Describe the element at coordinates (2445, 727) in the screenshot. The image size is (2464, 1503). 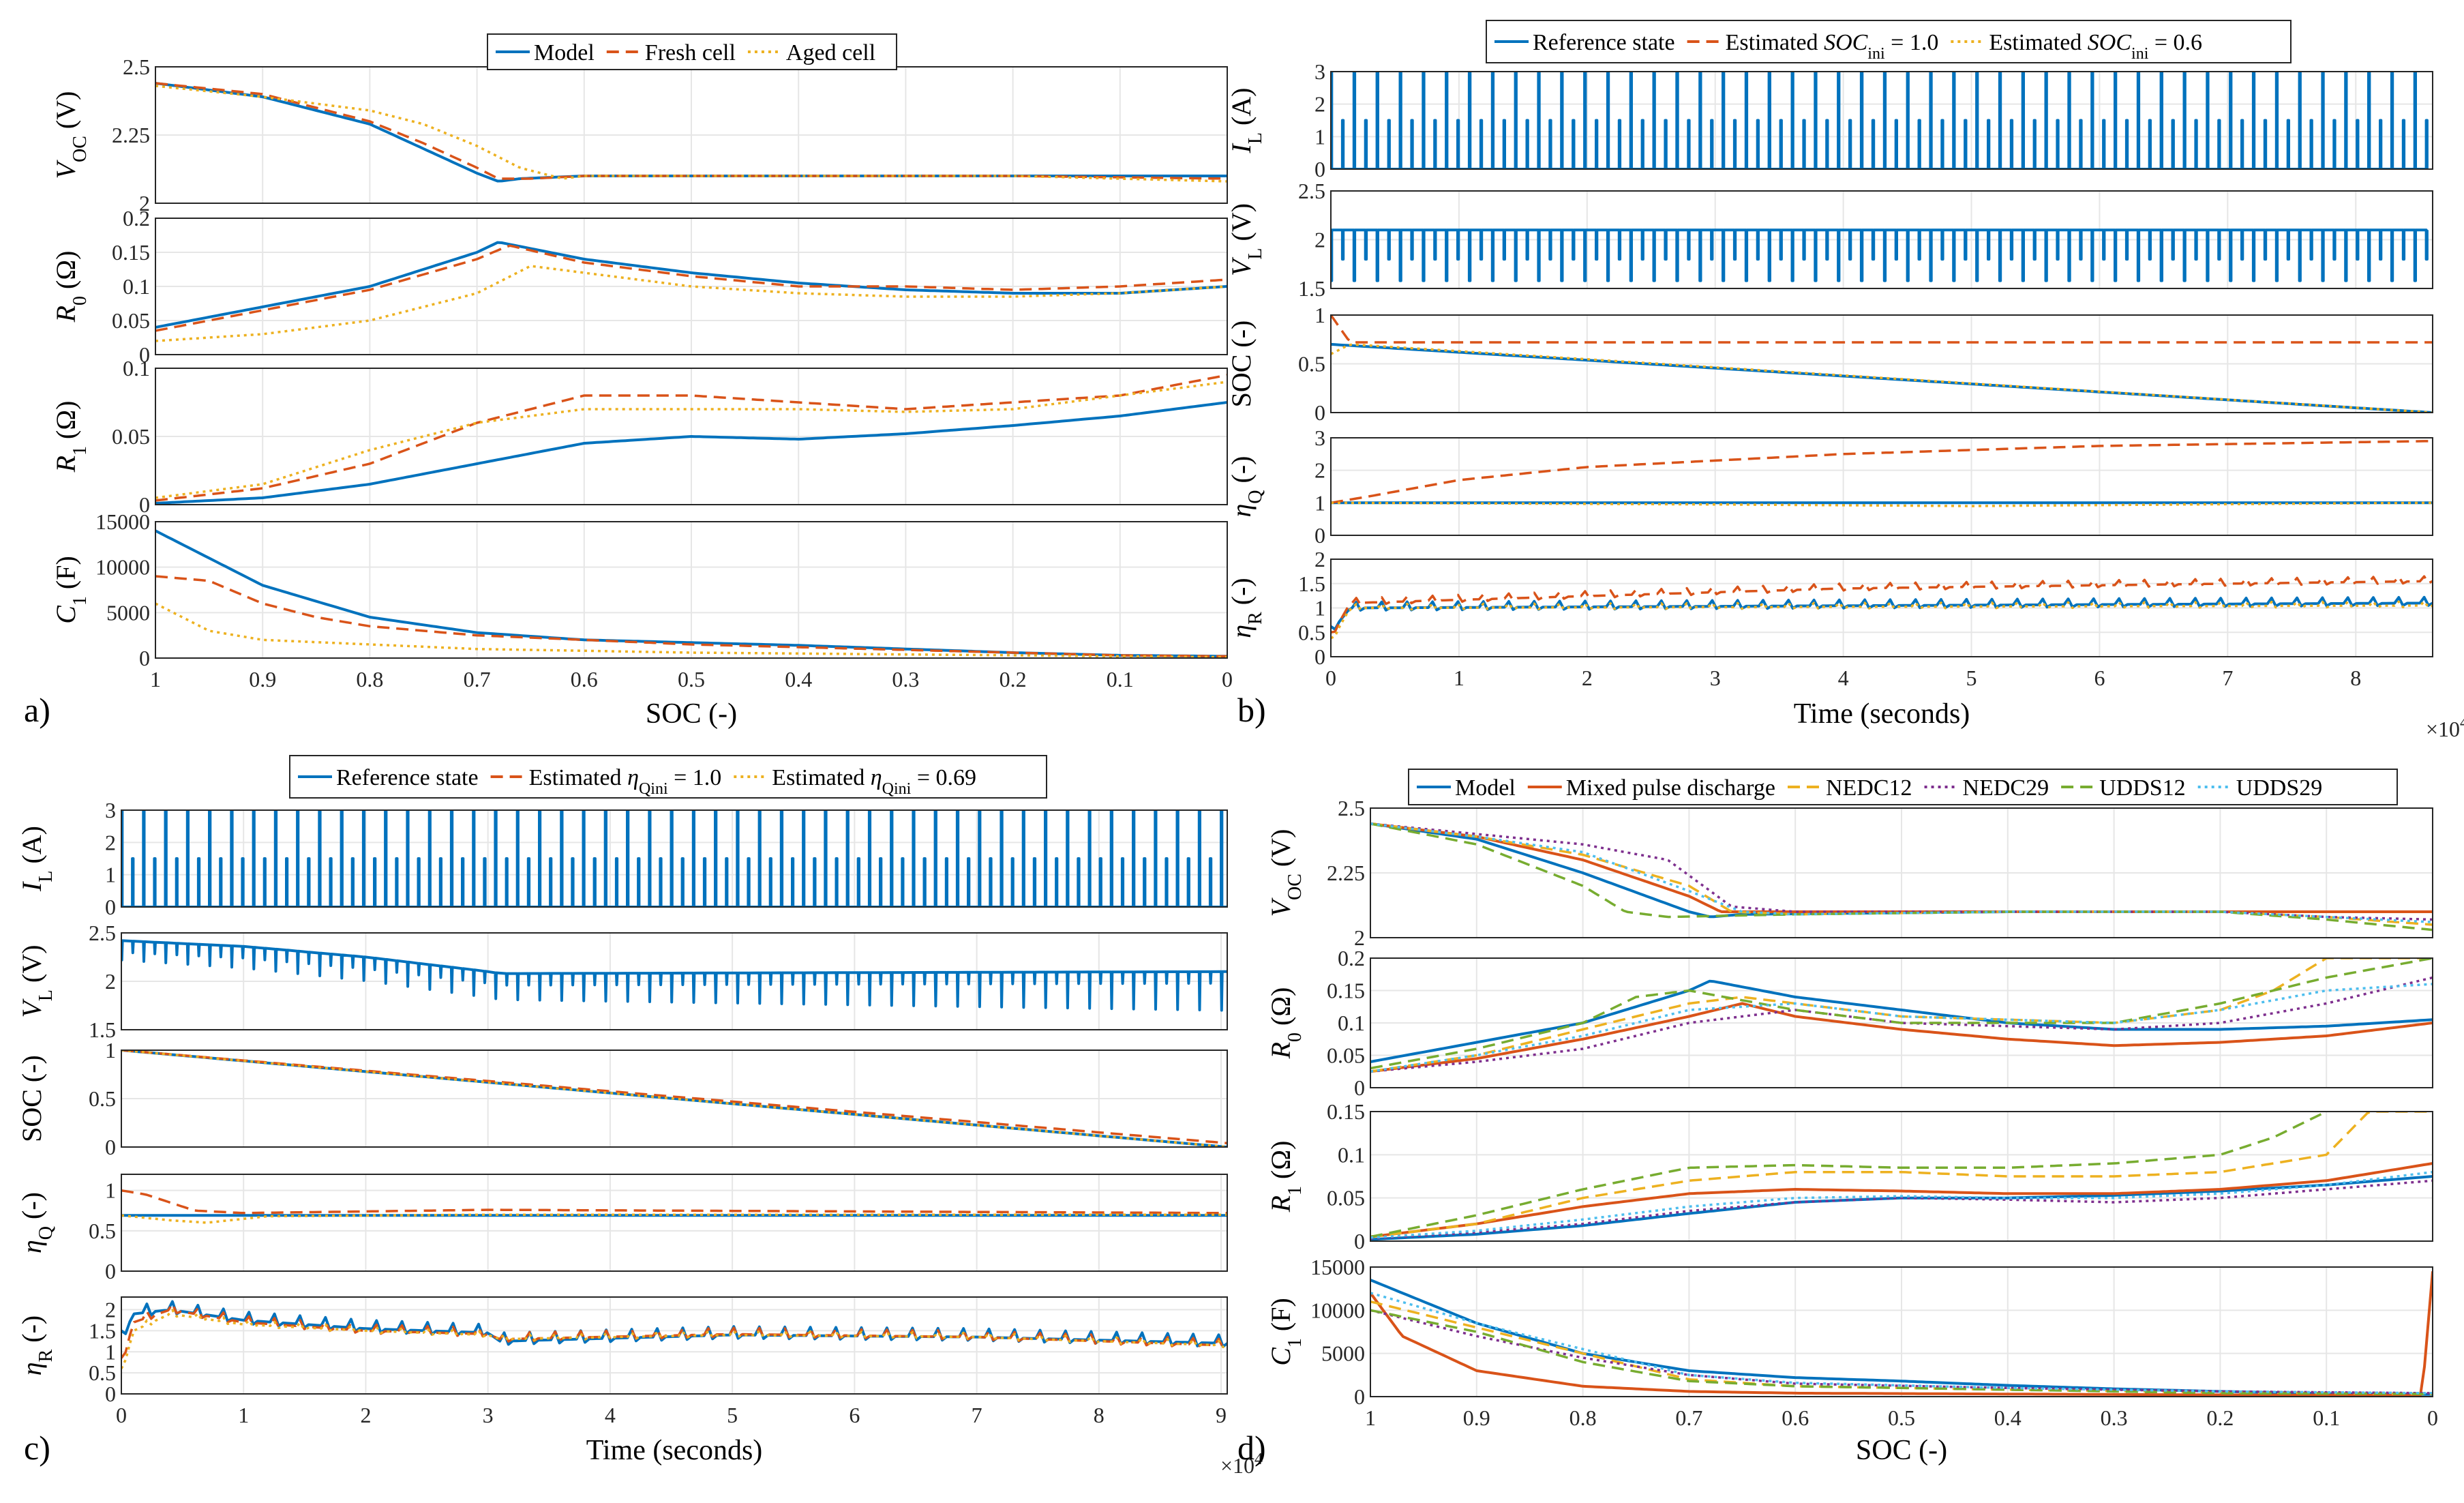
I see `x-exponent: ×10⁴` at that location.